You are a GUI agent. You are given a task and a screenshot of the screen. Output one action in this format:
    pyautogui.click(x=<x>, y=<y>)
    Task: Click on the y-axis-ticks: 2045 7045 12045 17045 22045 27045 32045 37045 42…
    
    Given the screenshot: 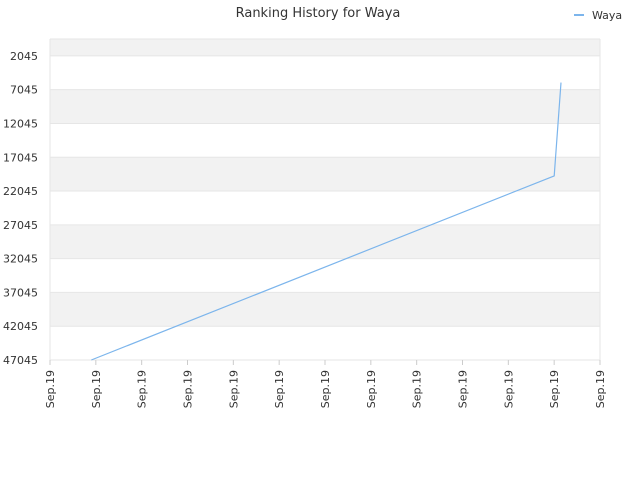 What is the action you would take?
    pyautogui.click(x=20, y=208)
    